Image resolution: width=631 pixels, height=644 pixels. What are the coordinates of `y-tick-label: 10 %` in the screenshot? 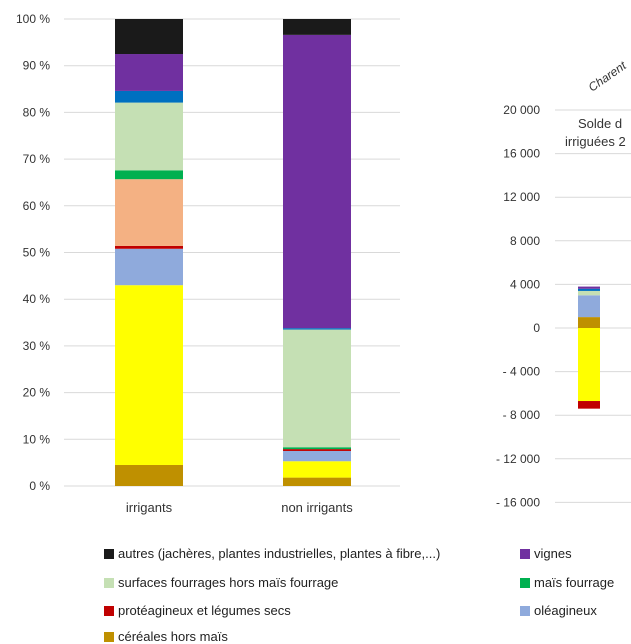 It's located at (37, 439).